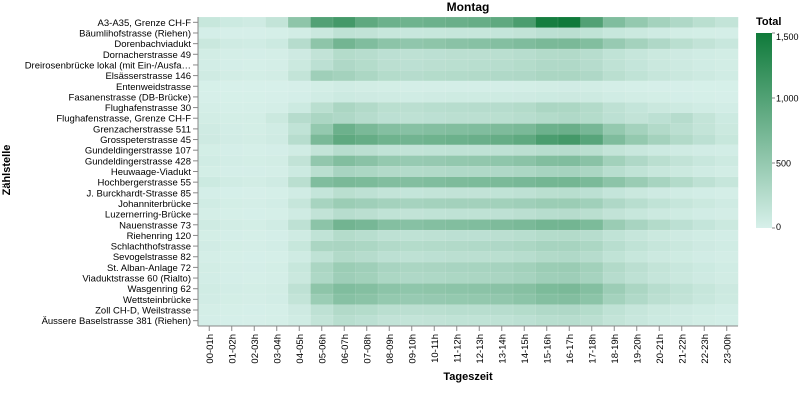 The image size is (800, 405). I want to click on legend-tick-label: 1,000, so click(787, 99).